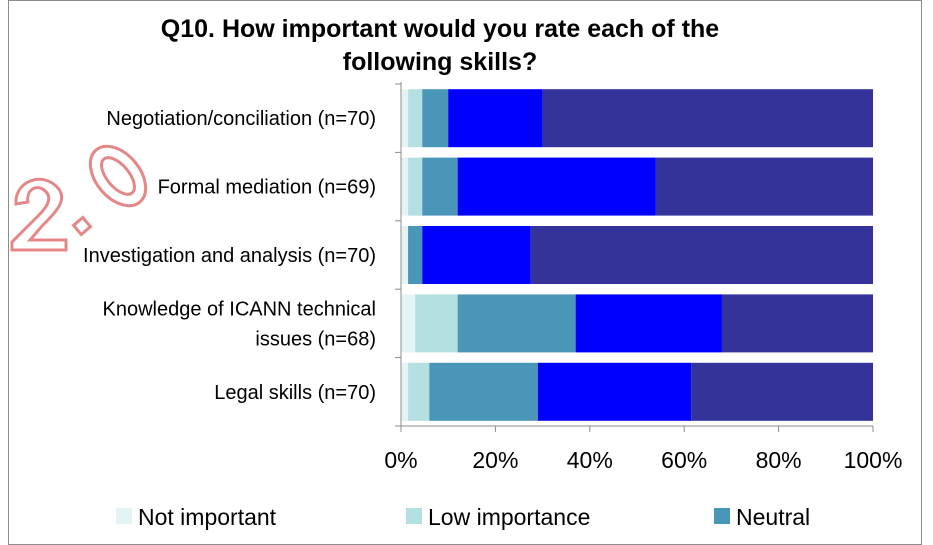 This screenshot has width=933, height=545. I want to click on bar-cat1-series0, so click(405, 186).